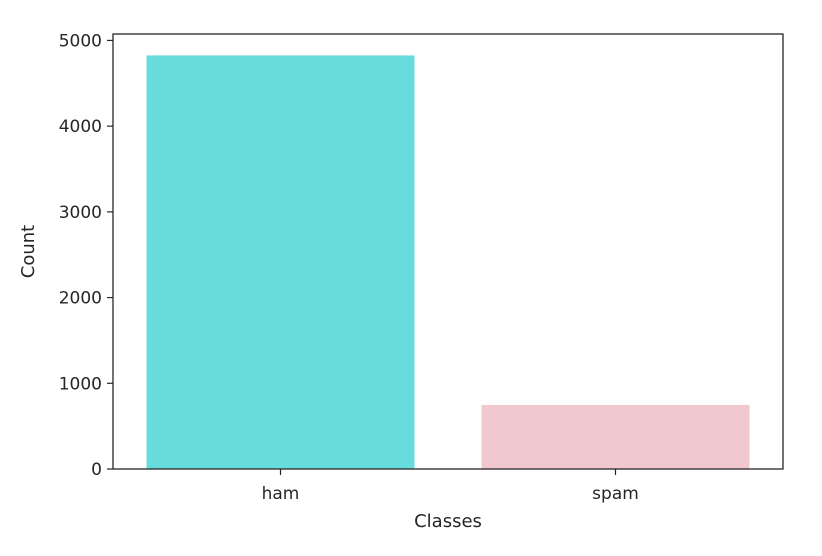  I want to click on y-tick-label-1000: 1000, so click(80, 384).